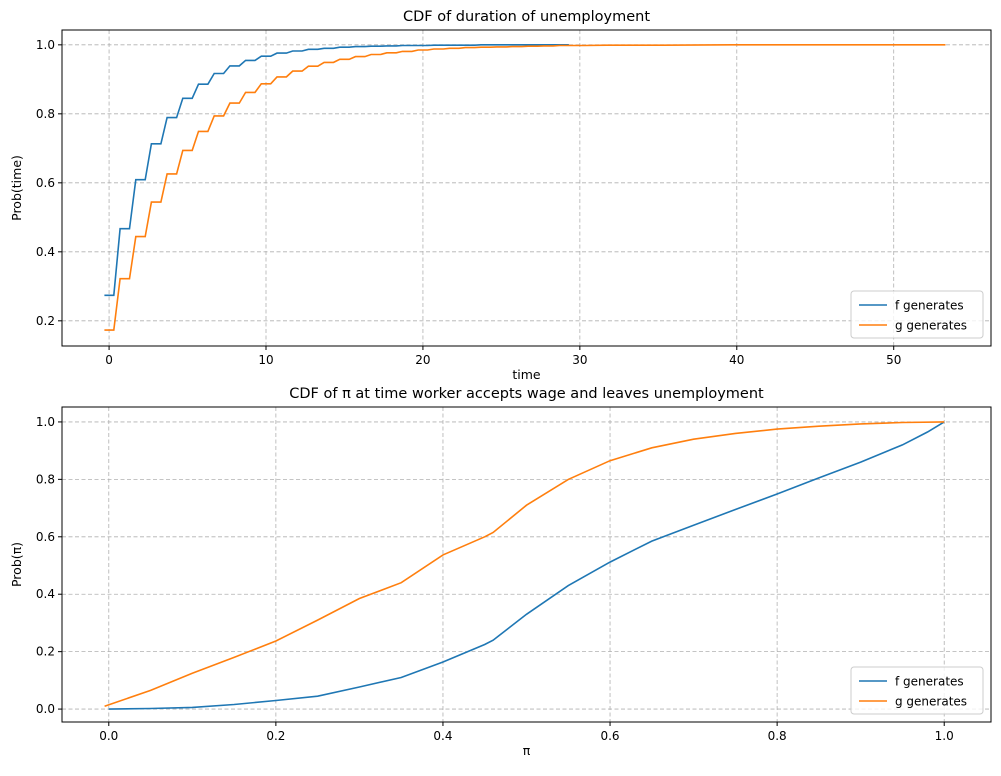 This screenshot has width=1001, height=776. What do you see at coordinates (275, 736) in the screenshot?
I see `x-tick-label: 0.2` at bounding box center [275, 736].